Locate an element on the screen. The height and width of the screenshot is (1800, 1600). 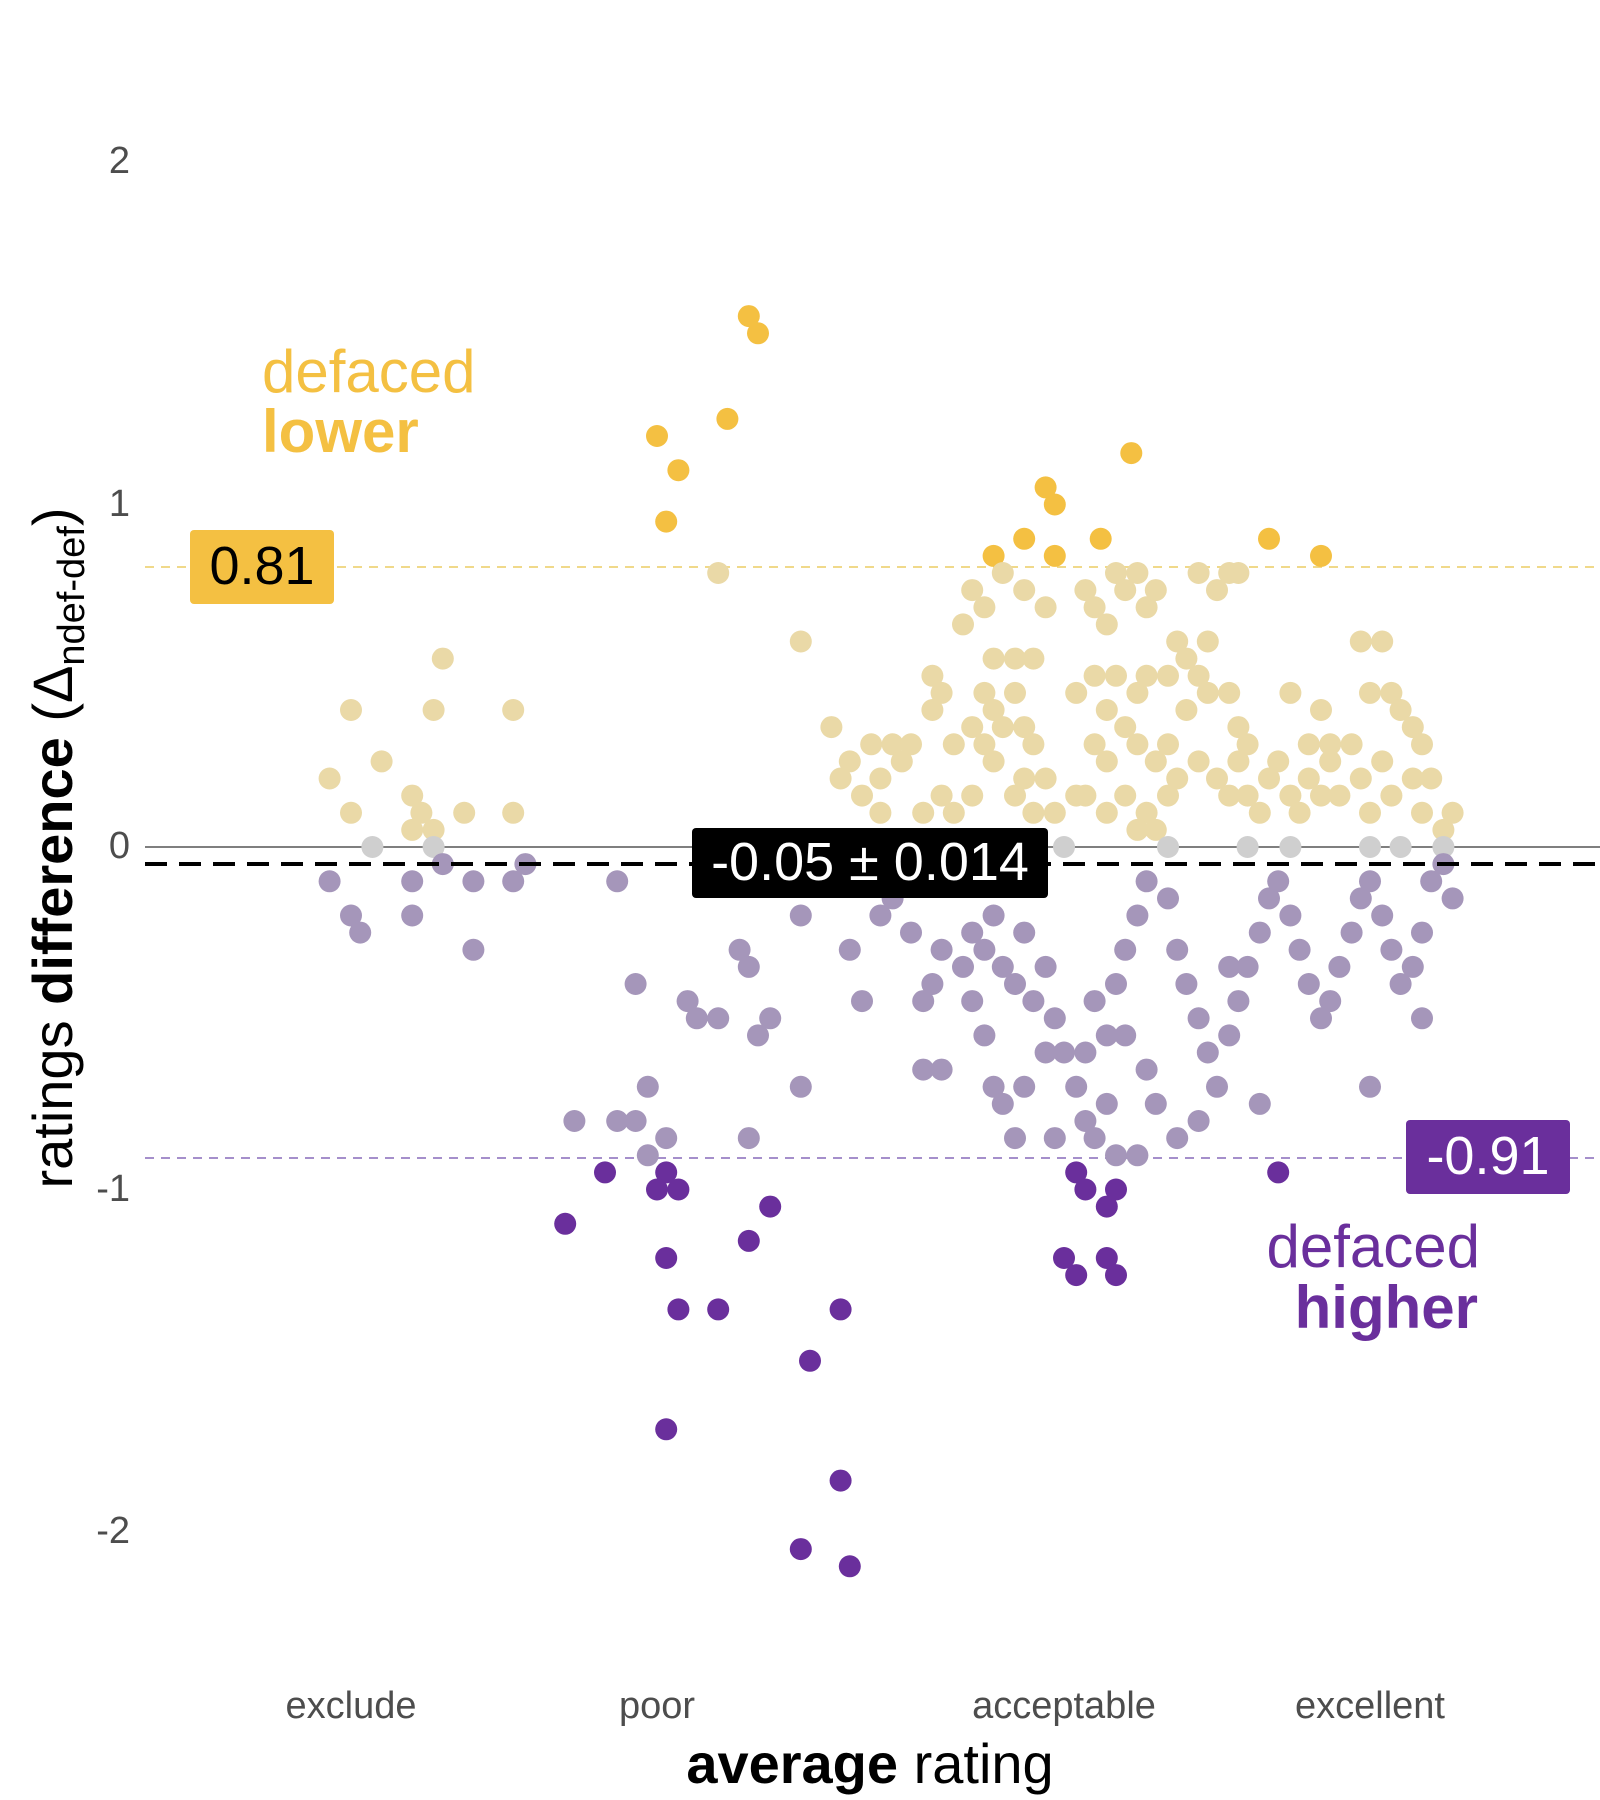
y-axis-title-close: ) is located at coordinates (52, 516).